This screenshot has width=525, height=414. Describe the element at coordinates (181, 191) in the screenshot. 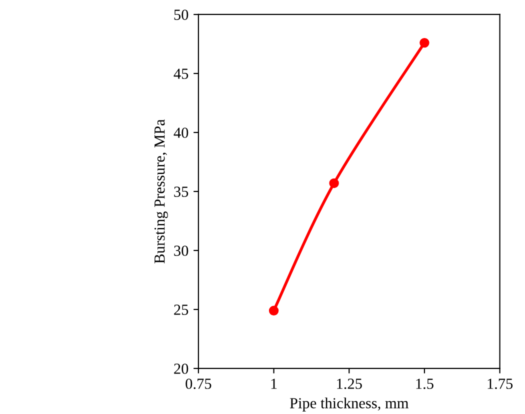

I see `y-tick-label: 35` at that location.